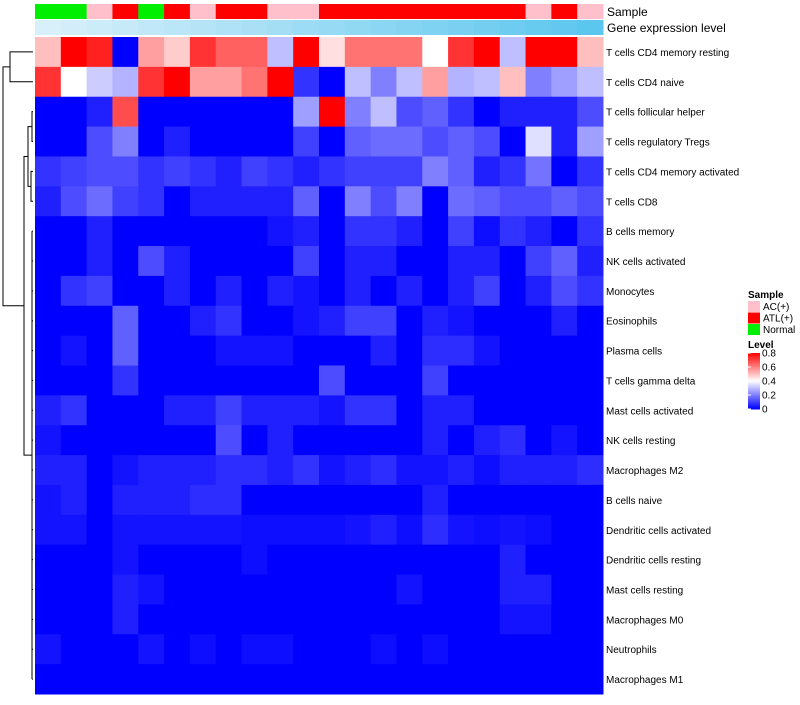 The image size is (800, 705). What do you see at coordinates (653, 561) in the screenshot?
I see `row-label: Dendritic cells resting` at bounding box center [653, 561].